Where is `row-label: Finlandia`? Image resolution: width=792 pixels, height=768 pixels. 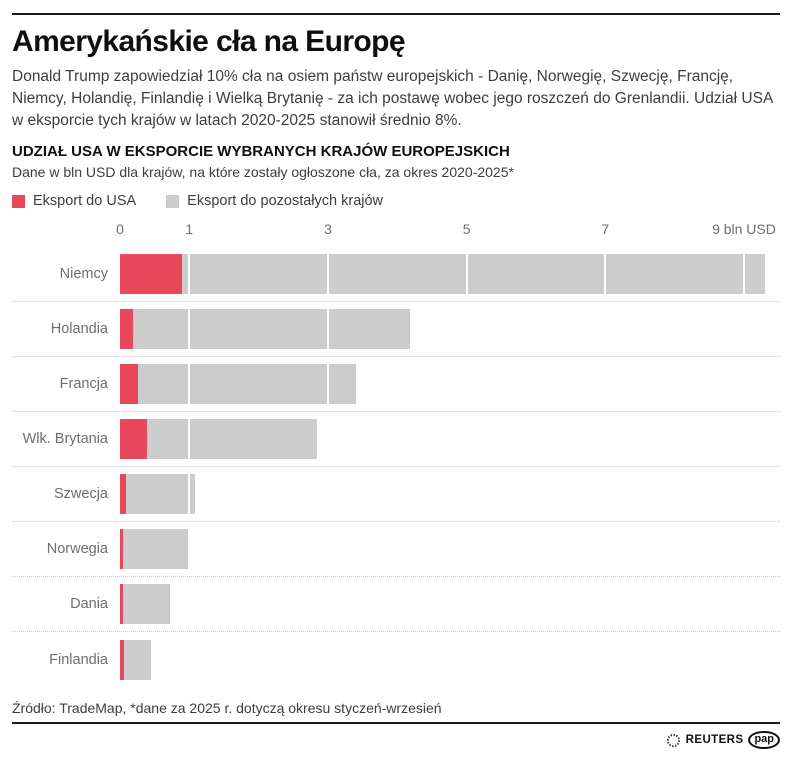
row-label: Finlandia is located at coordinates (78, 659).